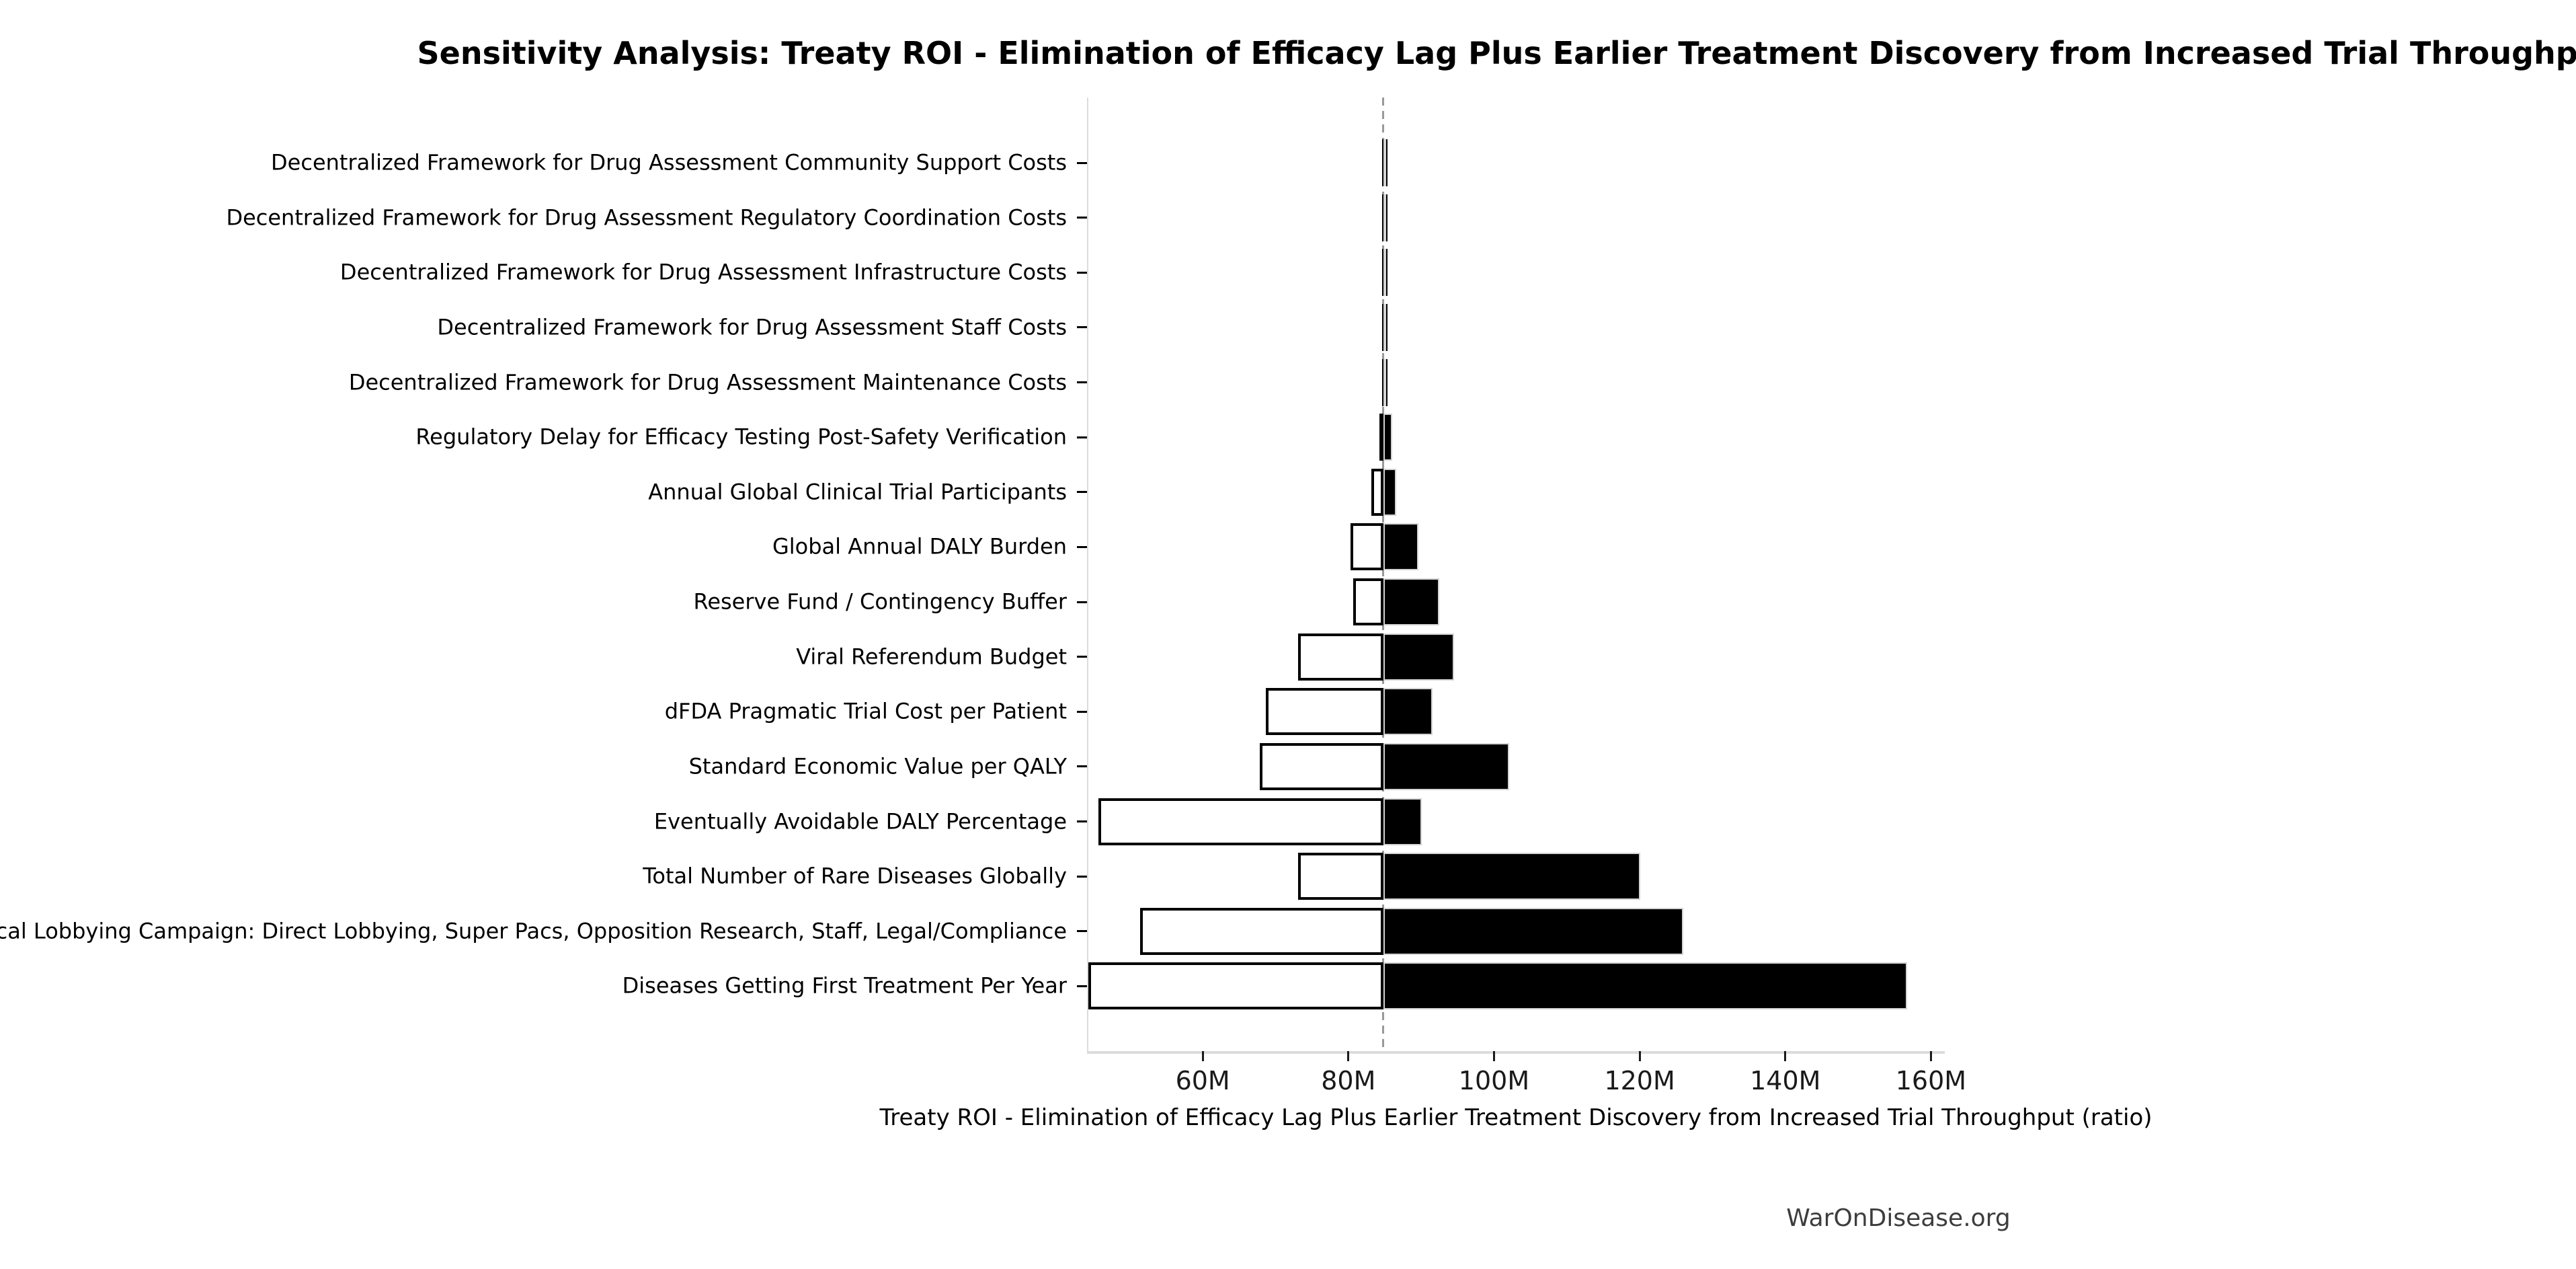 Image resolution: width=2576 pixels, height=1269 pixels. I want to click on y-axis-label: Standard Economic Value per QALY, so click(877, 766).